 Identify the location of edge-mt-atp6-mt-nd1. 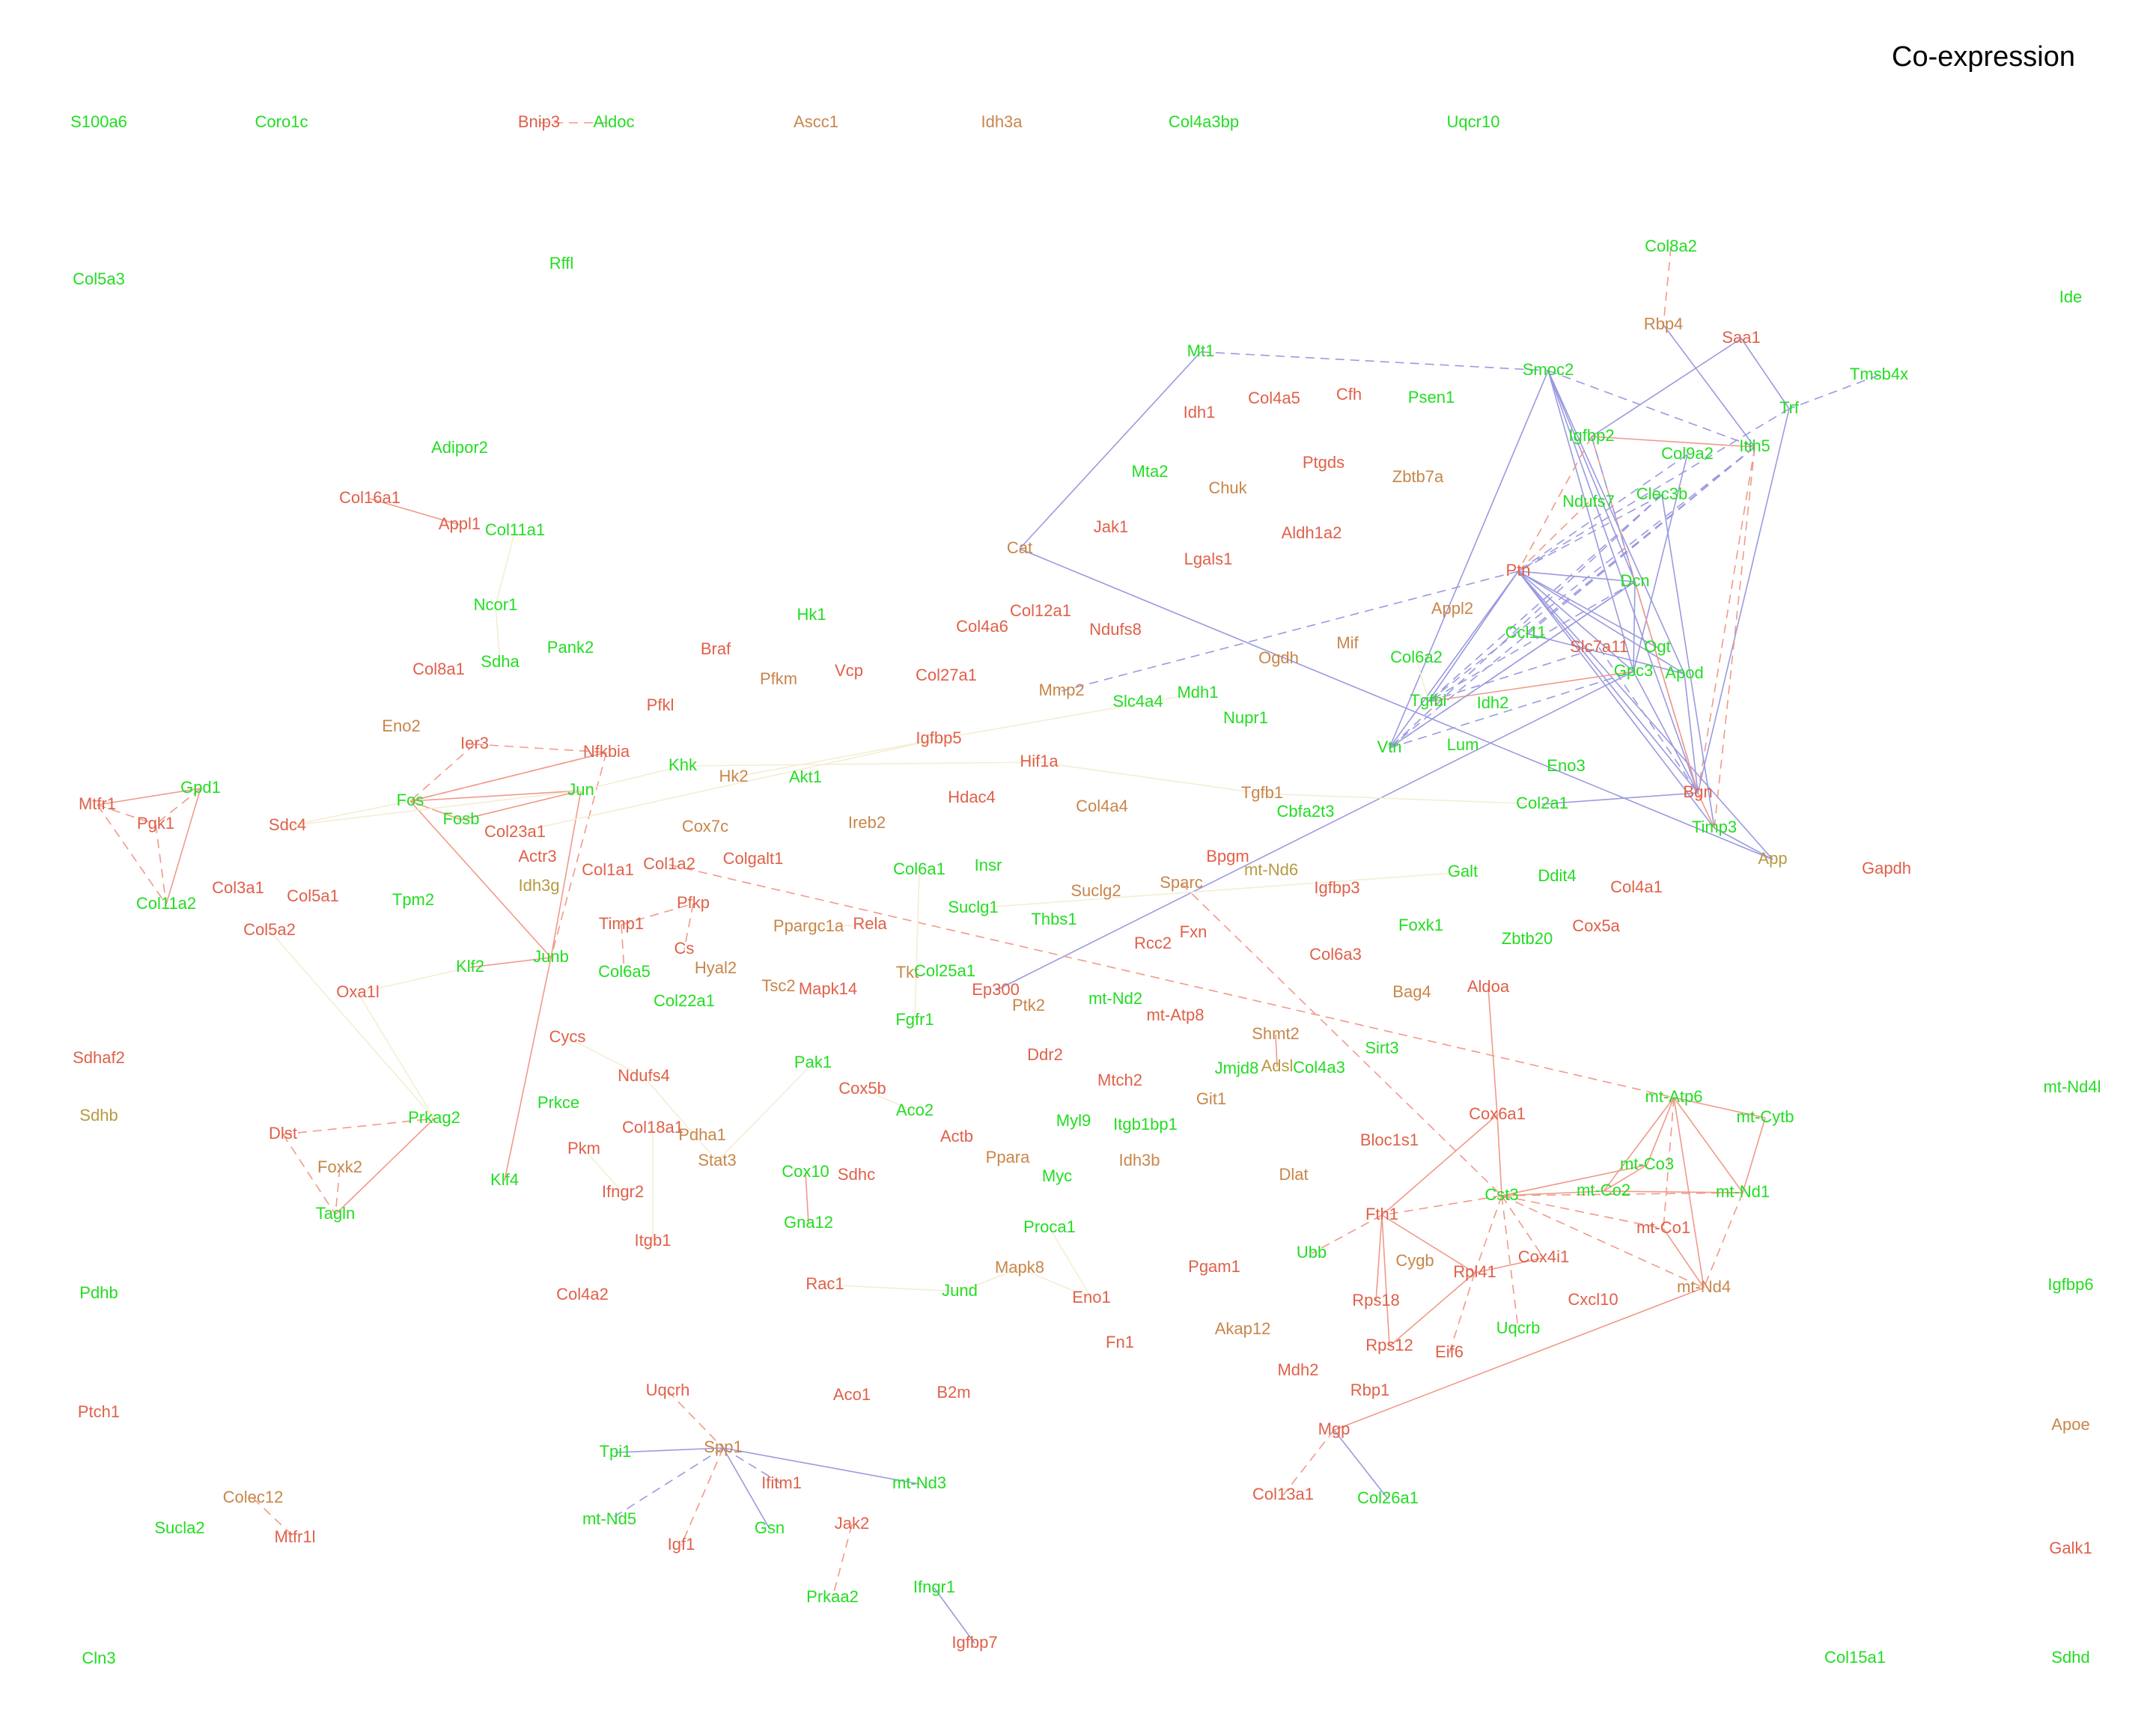
(1708, 1145).